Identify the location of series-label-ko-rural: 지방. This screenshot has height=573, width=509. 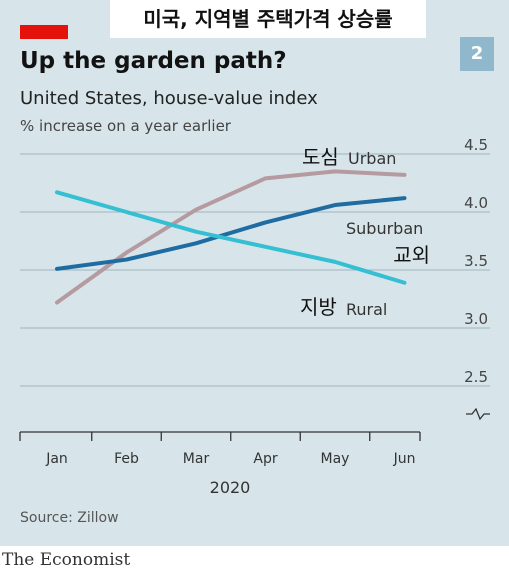
(318, 307).